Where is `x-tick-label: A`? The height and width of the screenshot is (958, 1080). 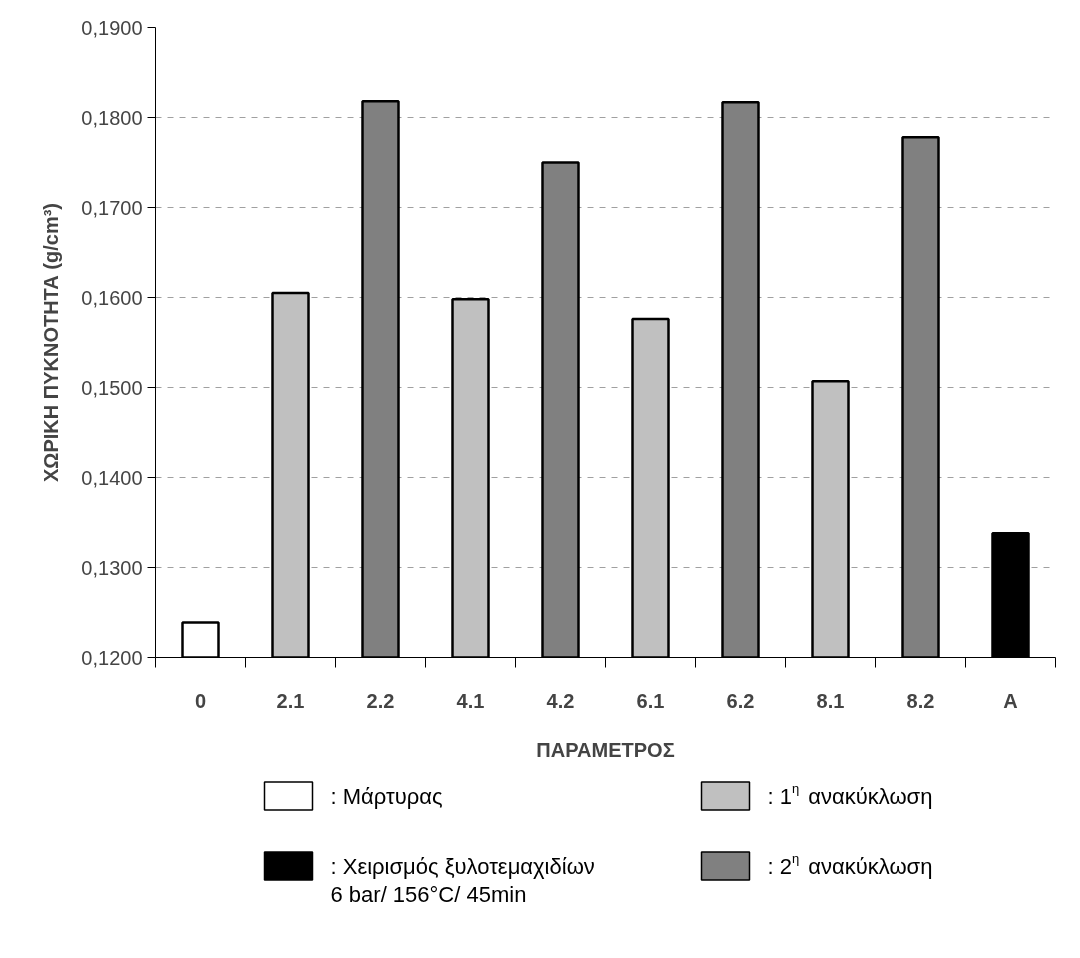 x-tick-label: A is located at coordinates (1010, 700).